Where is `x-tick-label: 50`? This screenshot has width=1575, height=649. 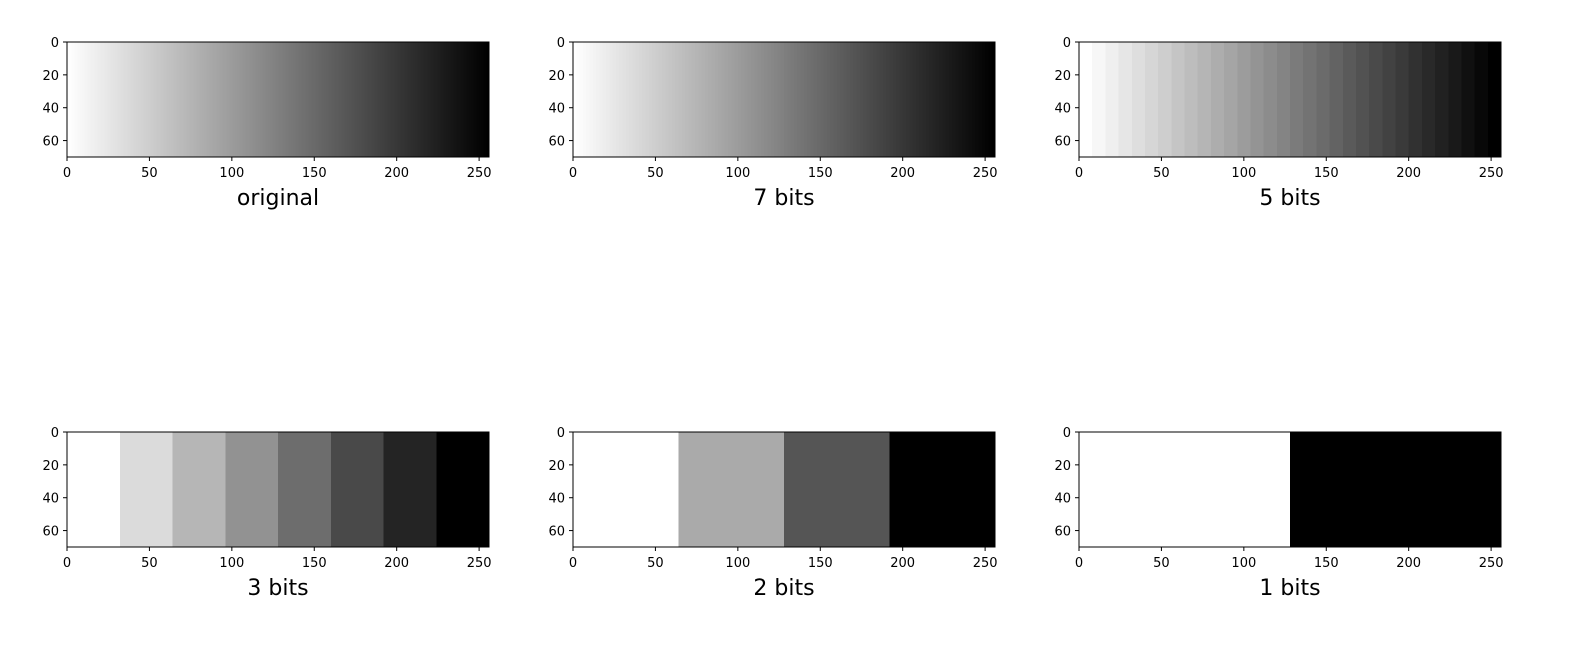 x-tick-label: 50 is located at coordinates (149, 563).